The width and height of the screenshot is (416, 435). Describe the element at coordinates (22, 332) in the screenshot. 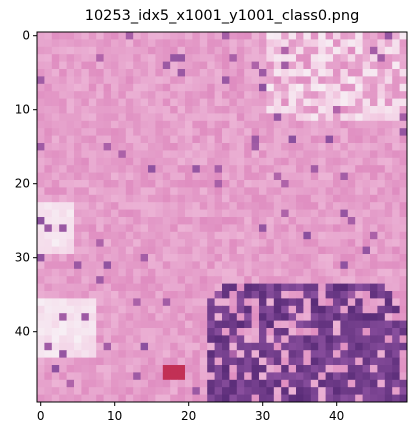

I see `y-tick-label: 40` at that location.